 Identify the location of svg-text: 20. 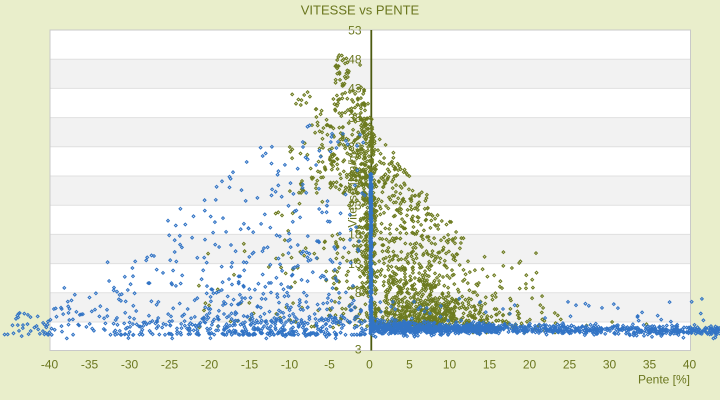
(530, 365).